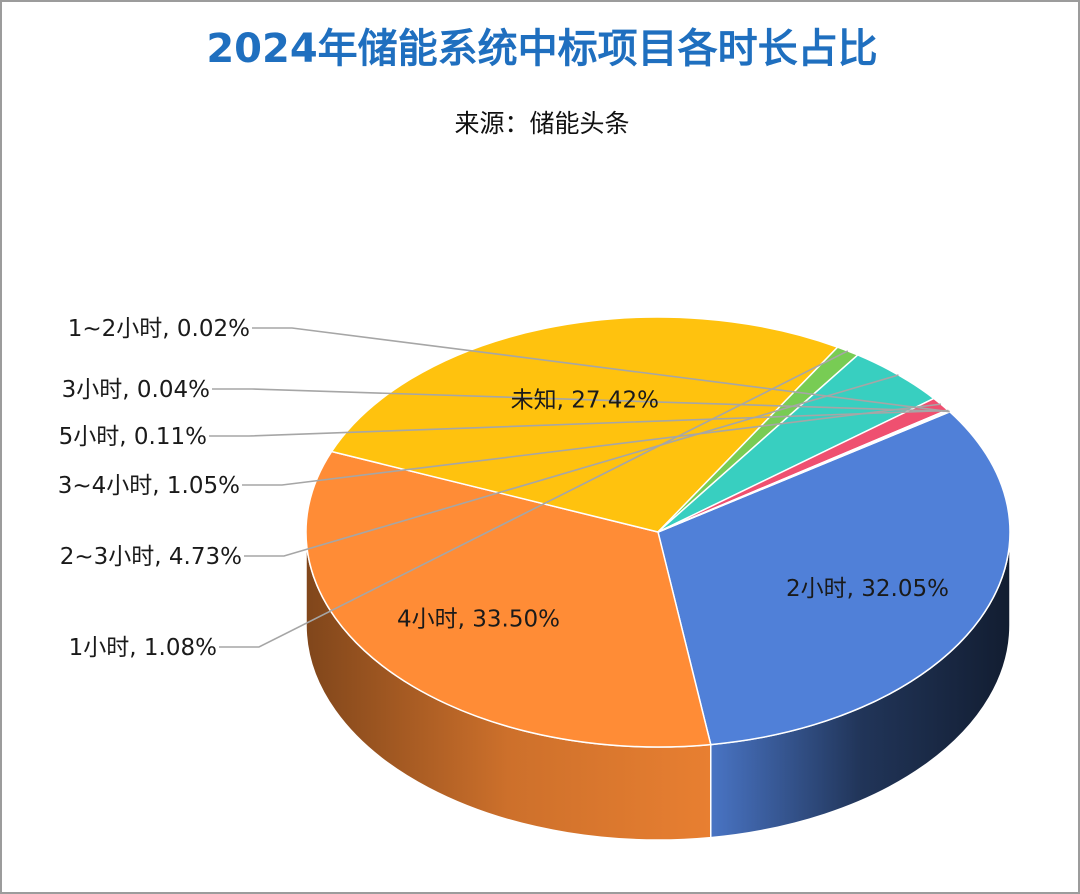  Describe the element at coordinates (151, 557) in the screenshot. I see `callout-label-2~3小时: 2~3小时, 4.73%` at that location.